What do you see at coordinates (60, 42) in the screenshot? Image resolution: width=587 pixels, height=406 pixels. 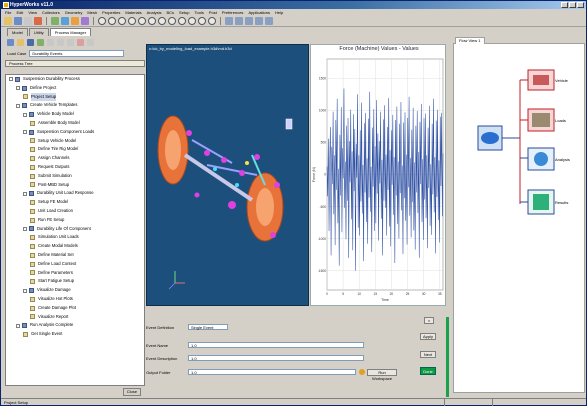 I see `previous-icon` at bounding box center [60, 42].